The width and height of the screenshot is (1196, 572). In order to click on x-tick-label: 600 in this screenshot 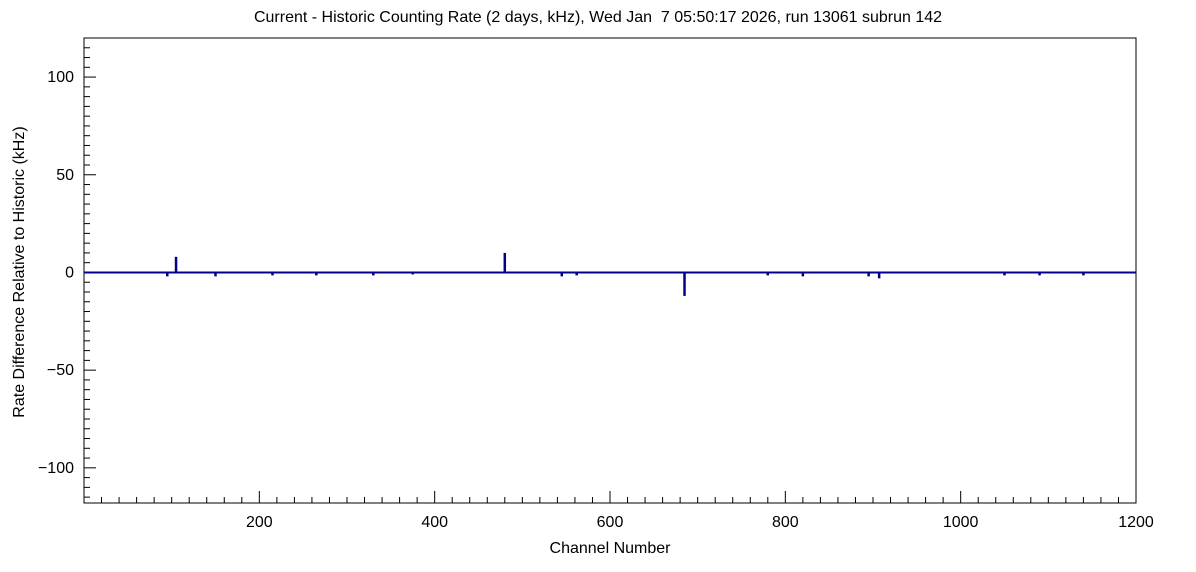, I will do `click(610, 522)`.